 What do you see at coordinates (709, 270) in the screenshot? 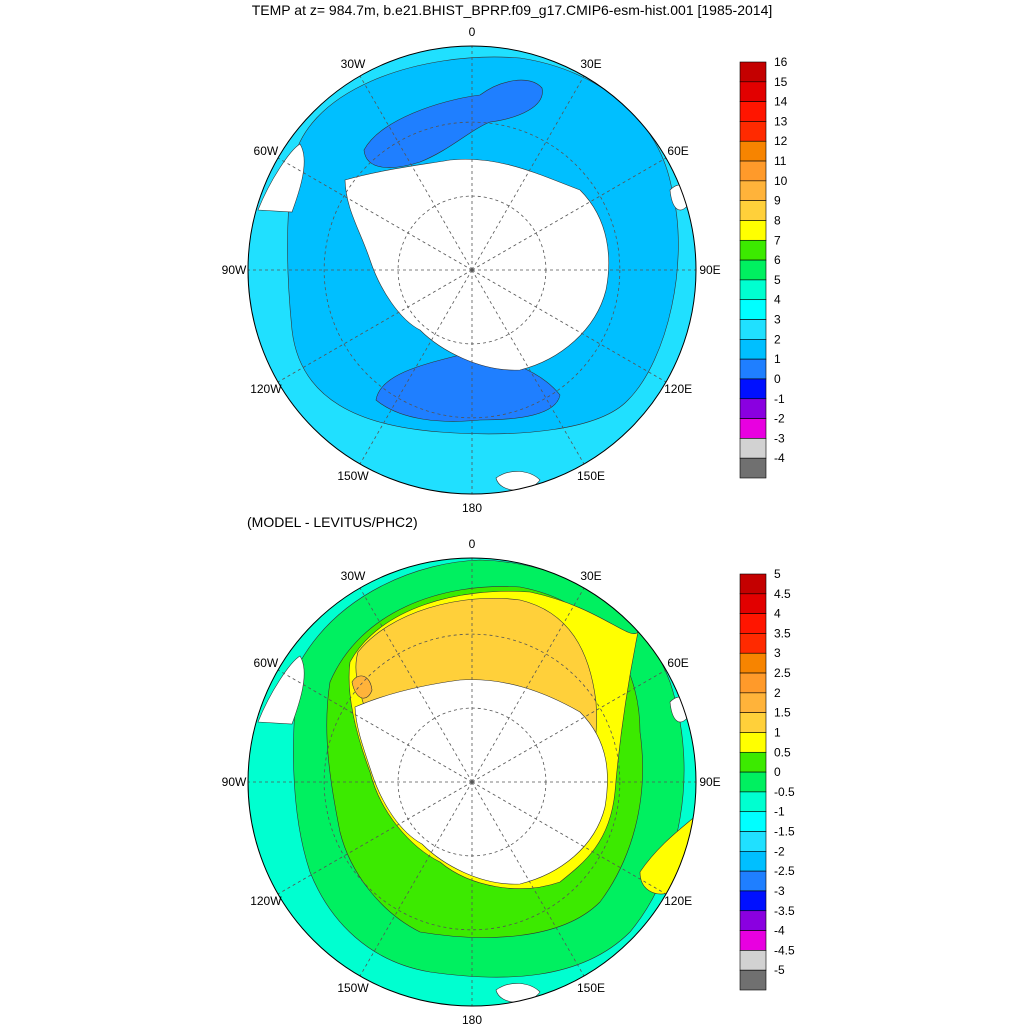
I see `longitude-label: 90E` at bounding box center [709, 270].